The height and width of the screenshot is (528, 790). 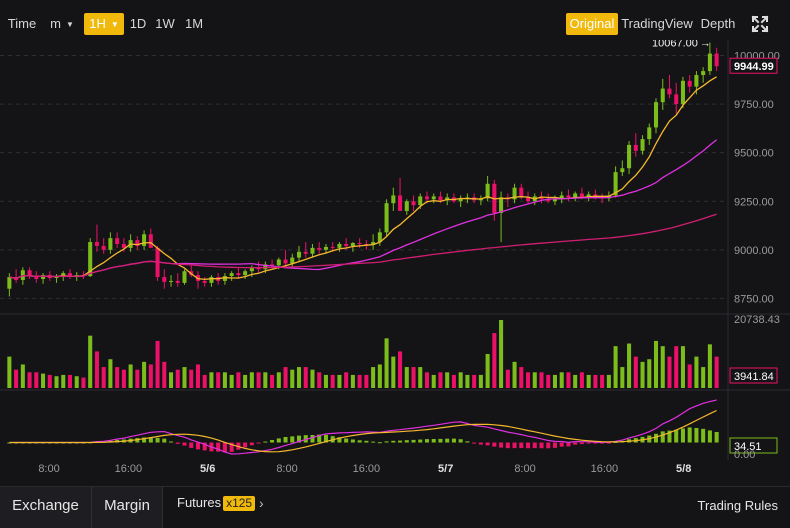 I want to click on hour-interval-button: 1H ▼, so click(x=104, y=24).